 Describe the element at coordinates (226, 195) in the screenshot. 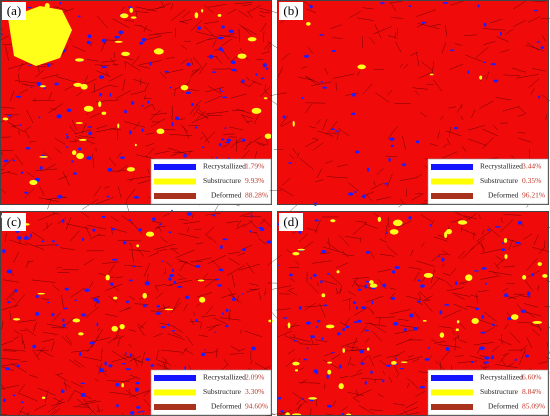

I see `legend-name: Deformed` at that location.